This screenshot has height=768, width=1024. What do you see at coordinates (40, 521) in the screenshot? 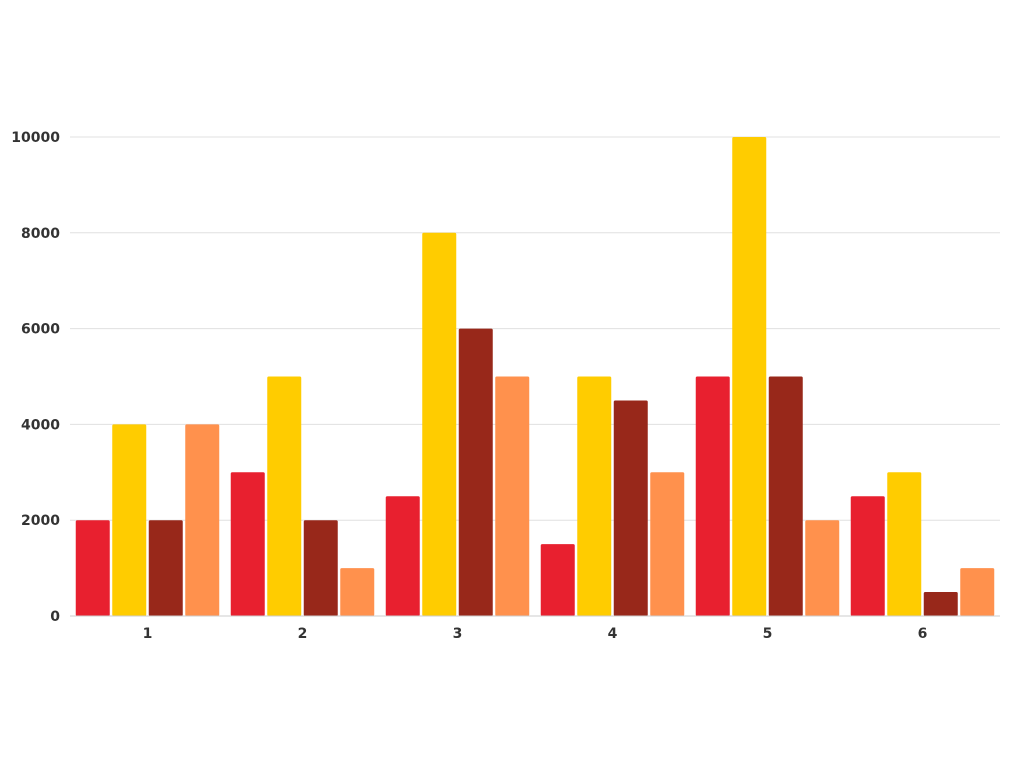
I see `y-tick-label: 2000` at bounding box center [40, 521].